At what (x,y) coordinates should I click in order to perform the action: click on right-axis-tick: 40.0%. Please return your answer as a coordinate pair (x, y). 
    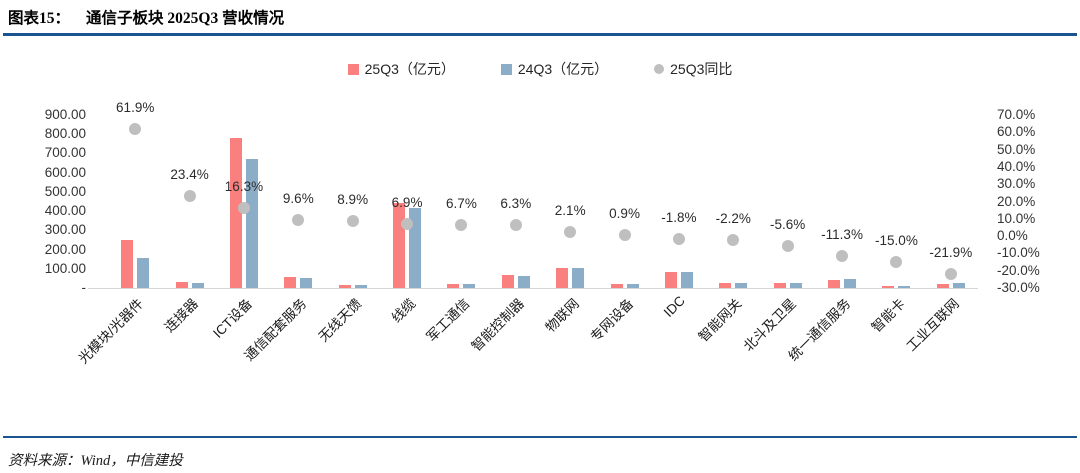
    Looking at the image, I should click on (1016, 166).